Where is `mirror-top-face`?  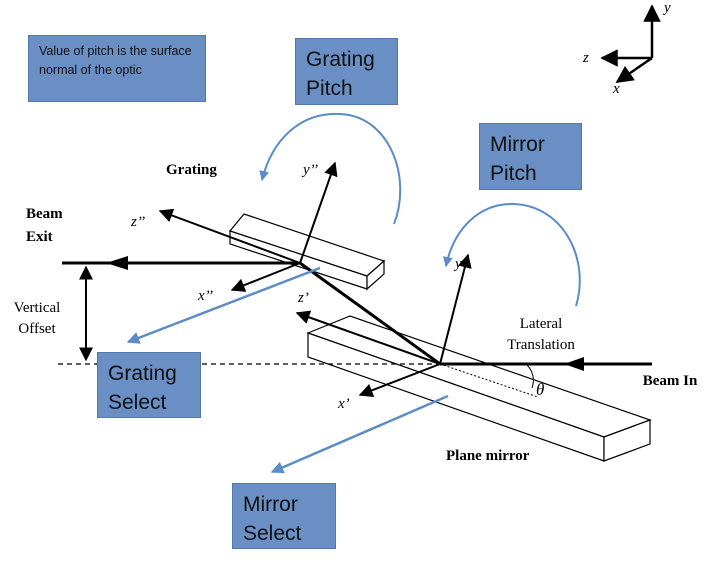
mirror-top-face is located at coordinates (479, 376).